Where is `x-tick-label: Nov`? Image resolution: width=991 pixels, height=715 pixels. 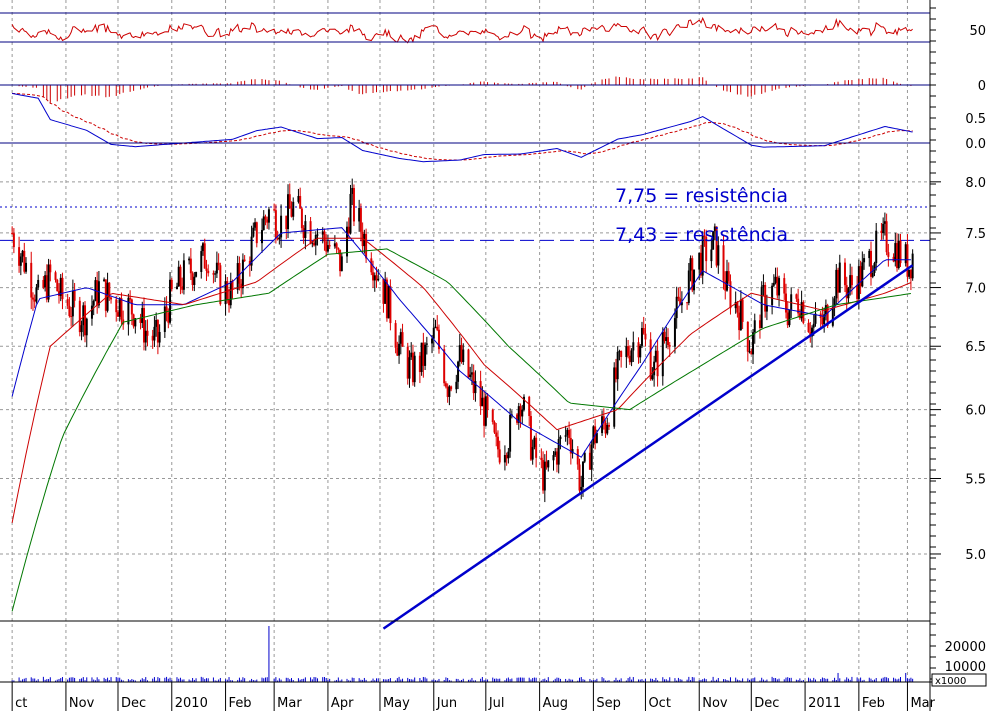 x-tick-label: Nov is located at coordinates (715, 703).